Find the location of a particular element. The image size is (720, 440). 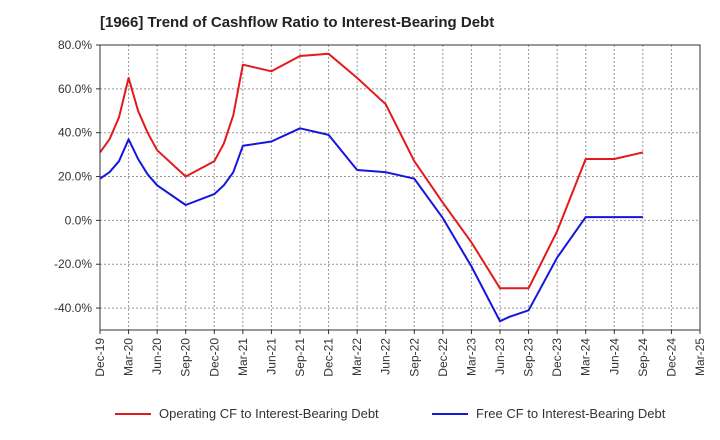

y-tick-label: 40.0% is located at coordinates (75, 133).